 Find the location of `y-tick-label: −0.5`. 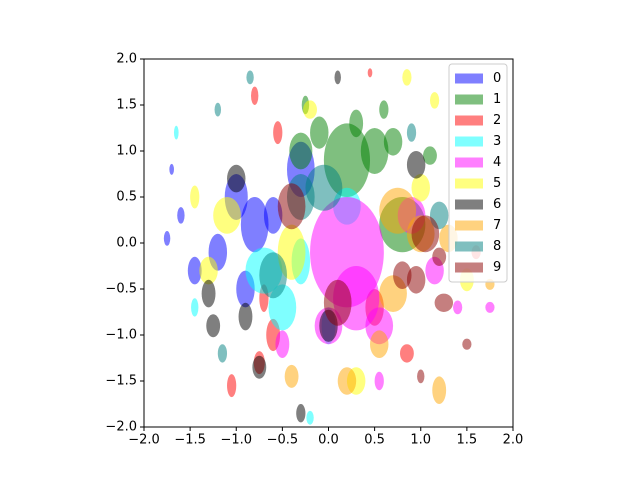

y-tick-label: −0.5 is located at coordinates (121, 289).